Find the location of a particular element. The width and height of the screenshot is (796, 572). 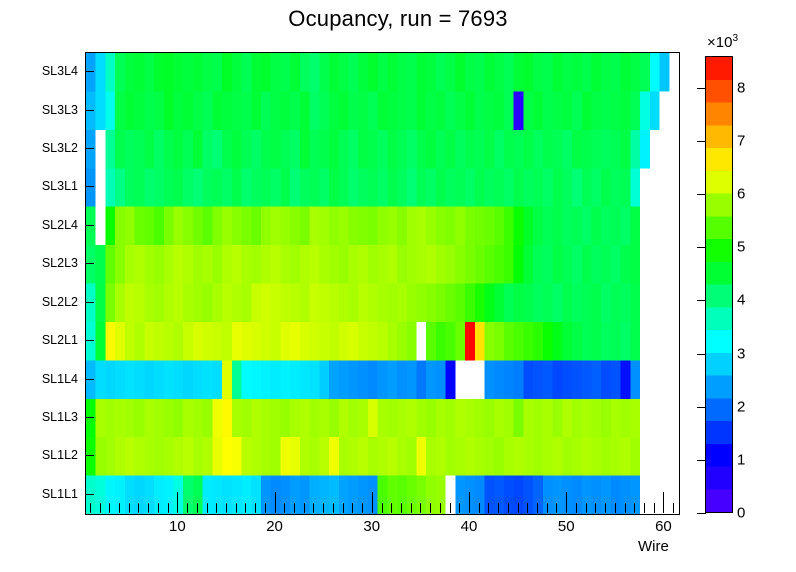

y-axis-label-sl1l3: SL1L3 is located at coordinates (59, 416).